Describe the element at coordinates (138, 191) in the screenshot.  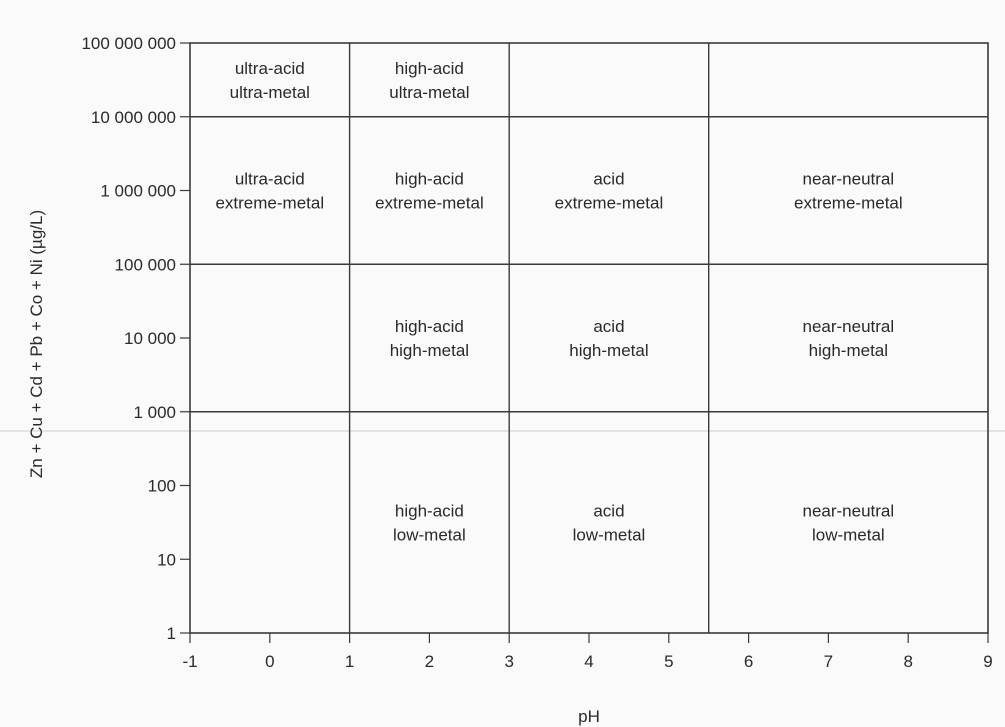
I see `y-tick-label: 1 000 000` at that location.